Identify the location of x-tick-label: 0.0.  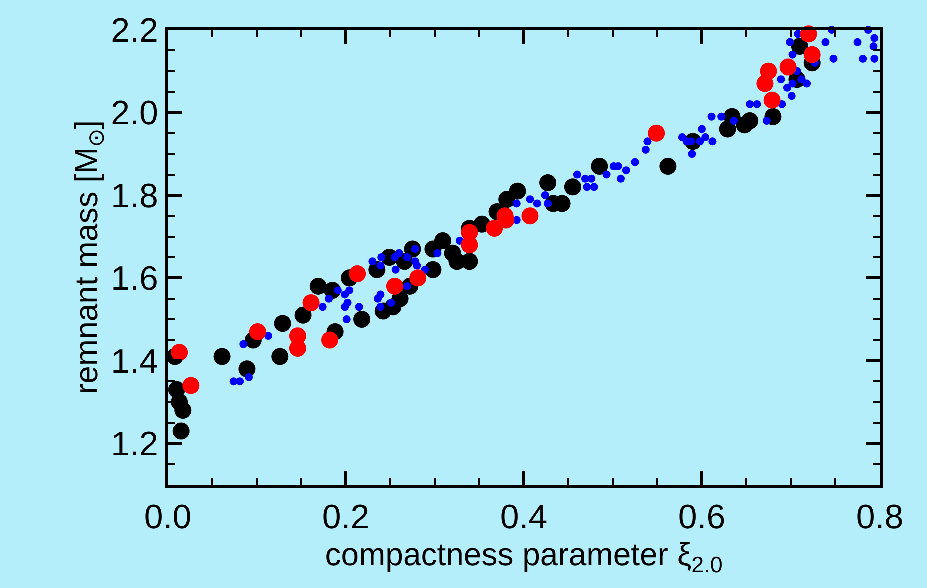
(168, 517).